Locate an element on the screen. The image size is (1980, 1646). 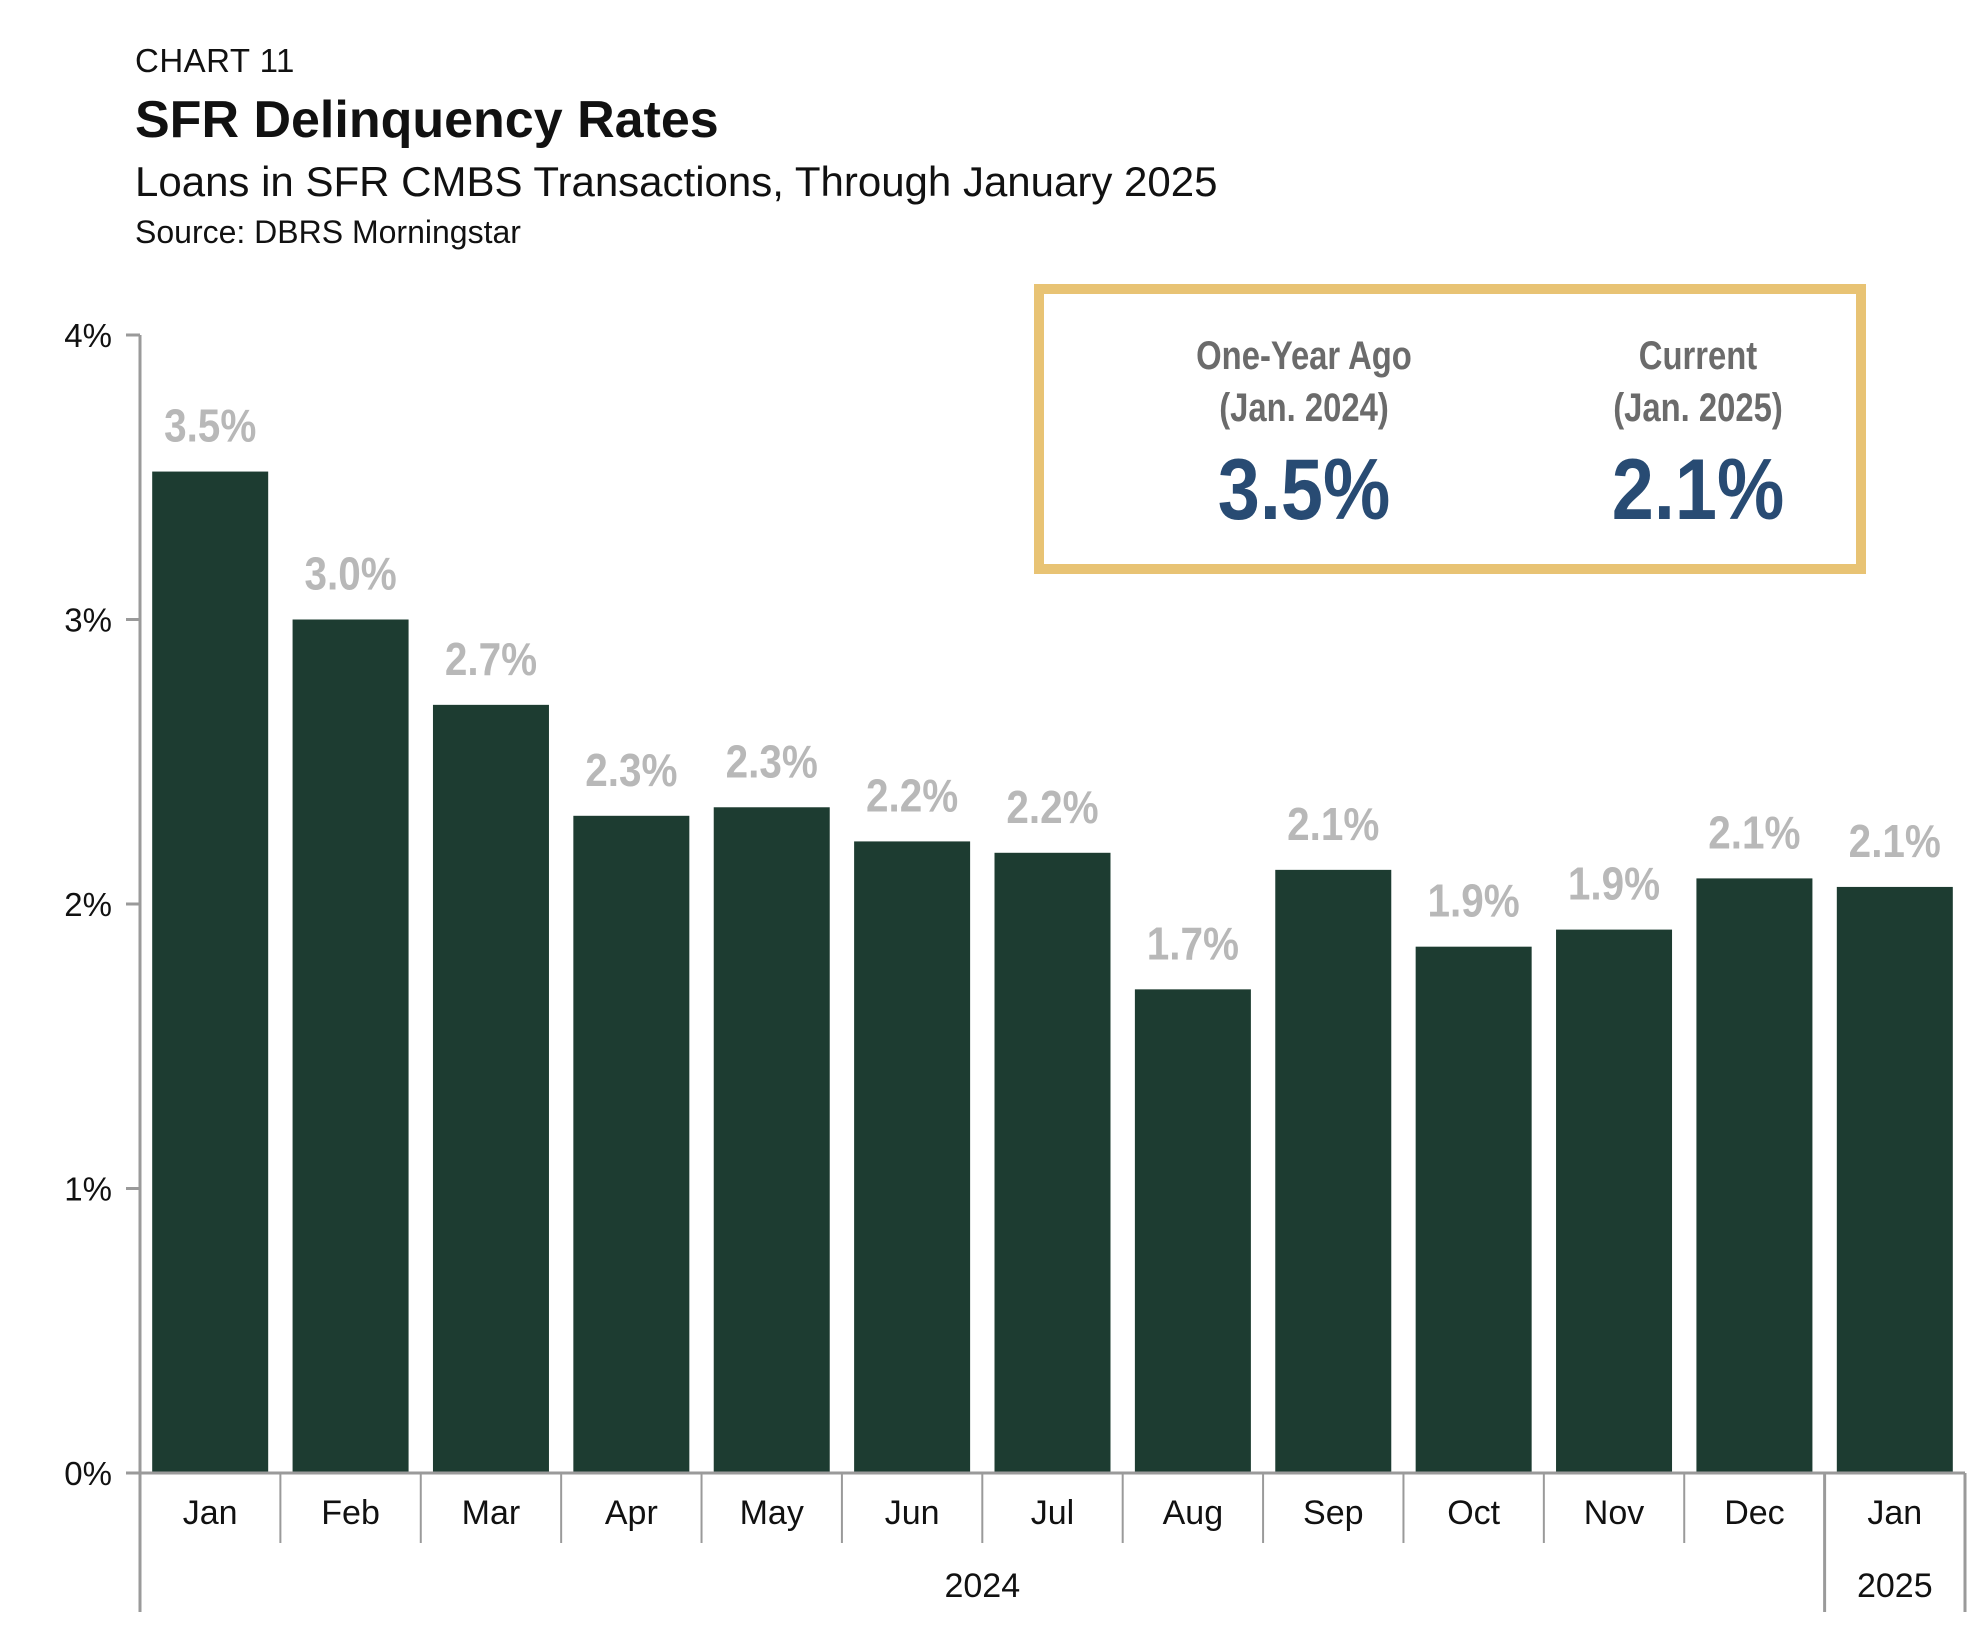
x-category-label: Oct is located at coordinates (1473, 1513).